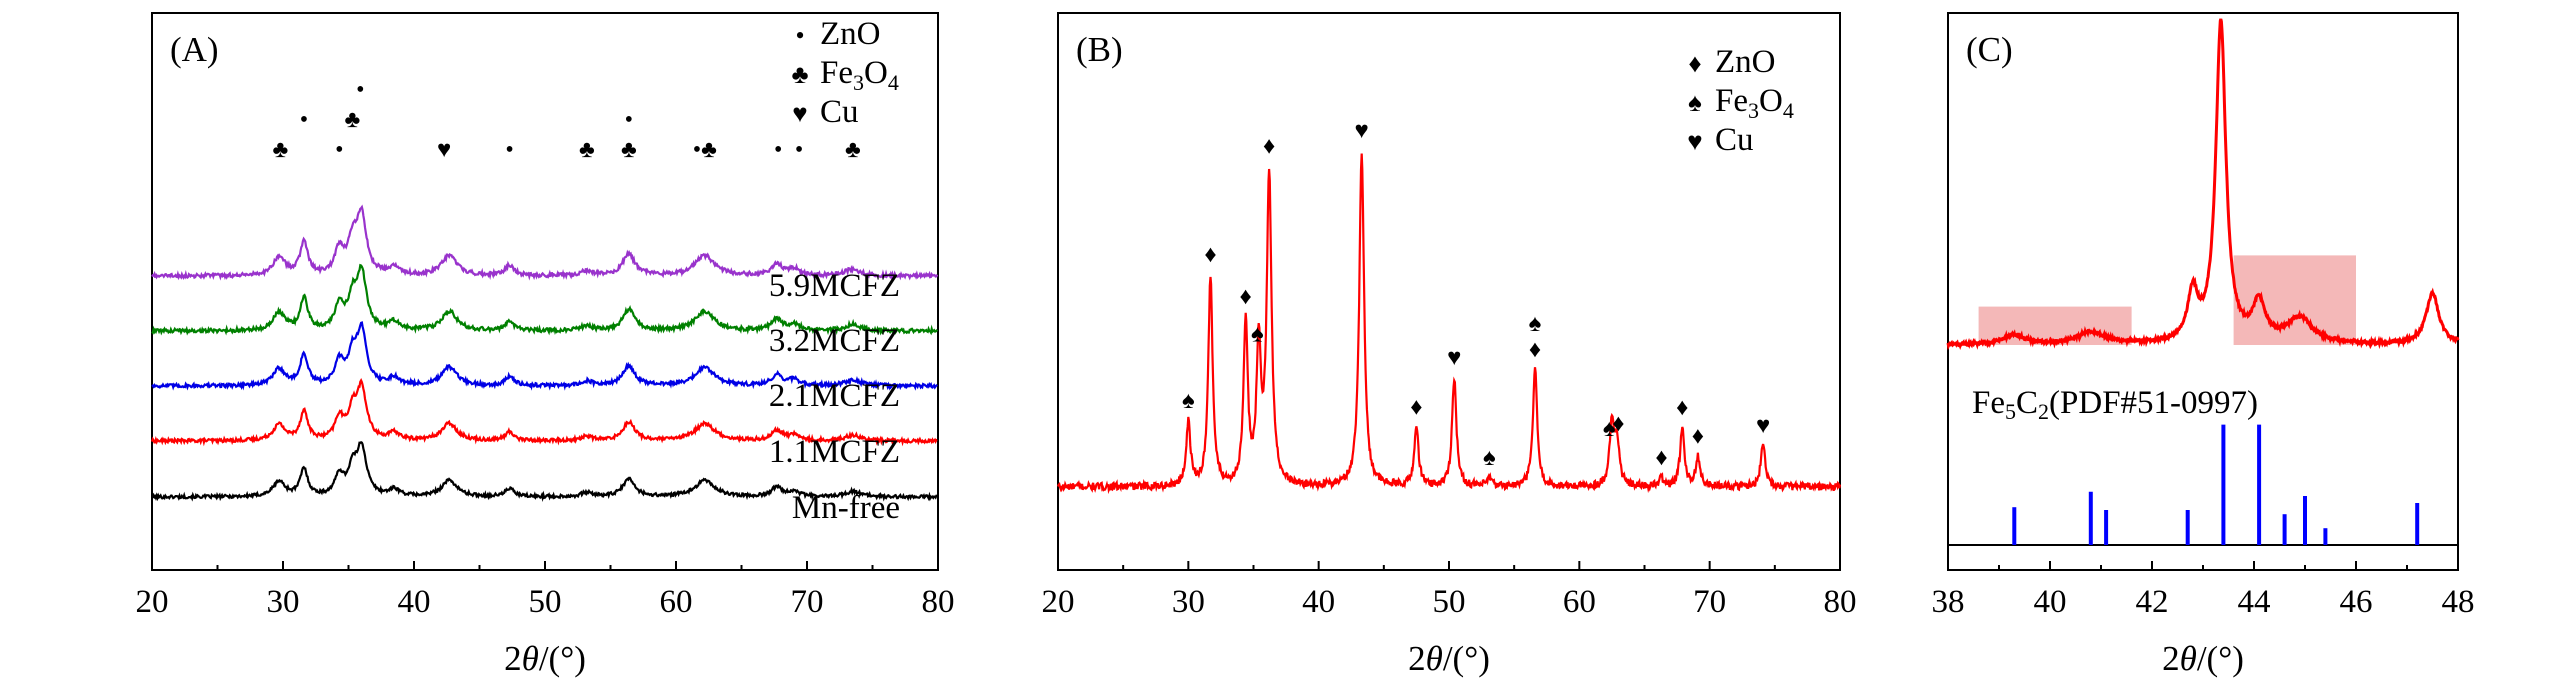 The height and width of the screenshot is (697, 2567). I want to click on reference-label-part: (PDF#51-0997), so click(2153, 403).